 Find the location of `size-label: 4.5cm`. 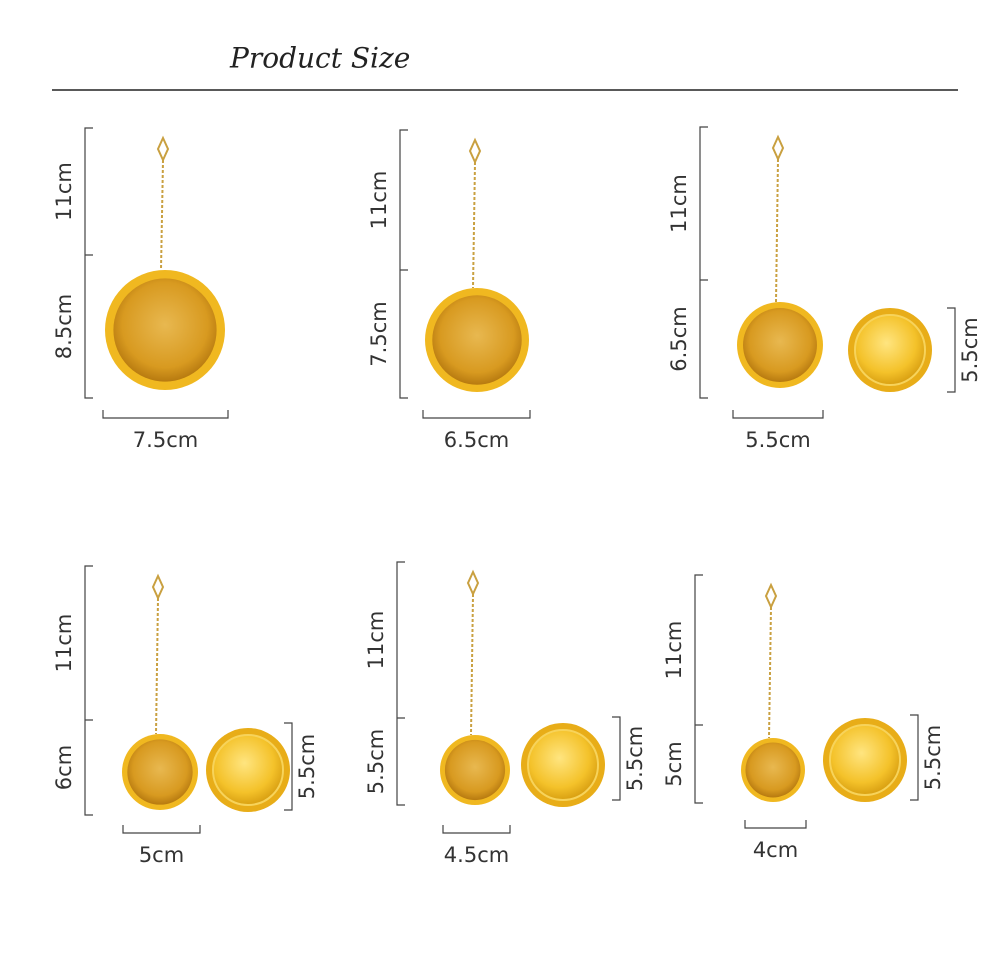

size-label: 4.5cm is located at coordinates (476, 855).